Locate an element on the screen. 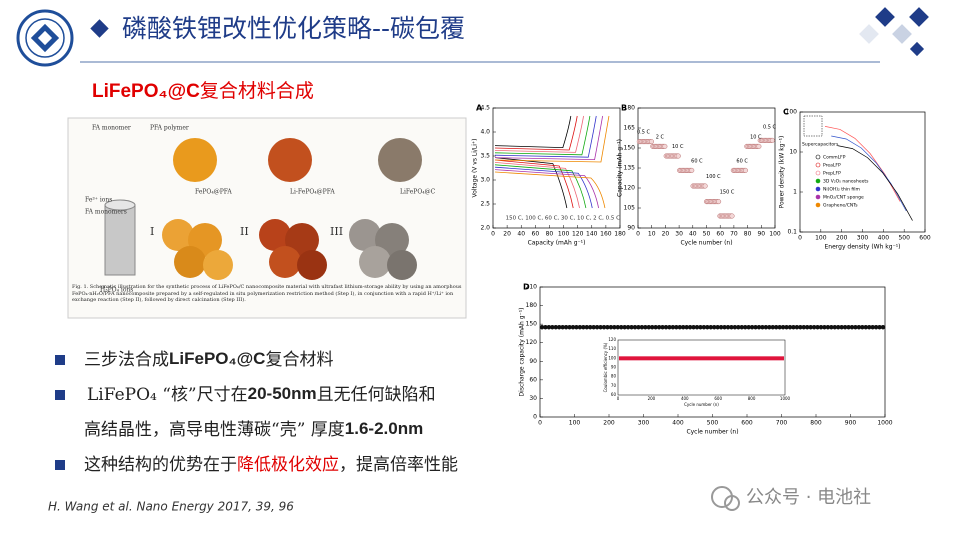 This screenshot has height=544, width=960. y-axis-label: Capacity (mAh g⁻¹) is located at coordinates (620, 168).